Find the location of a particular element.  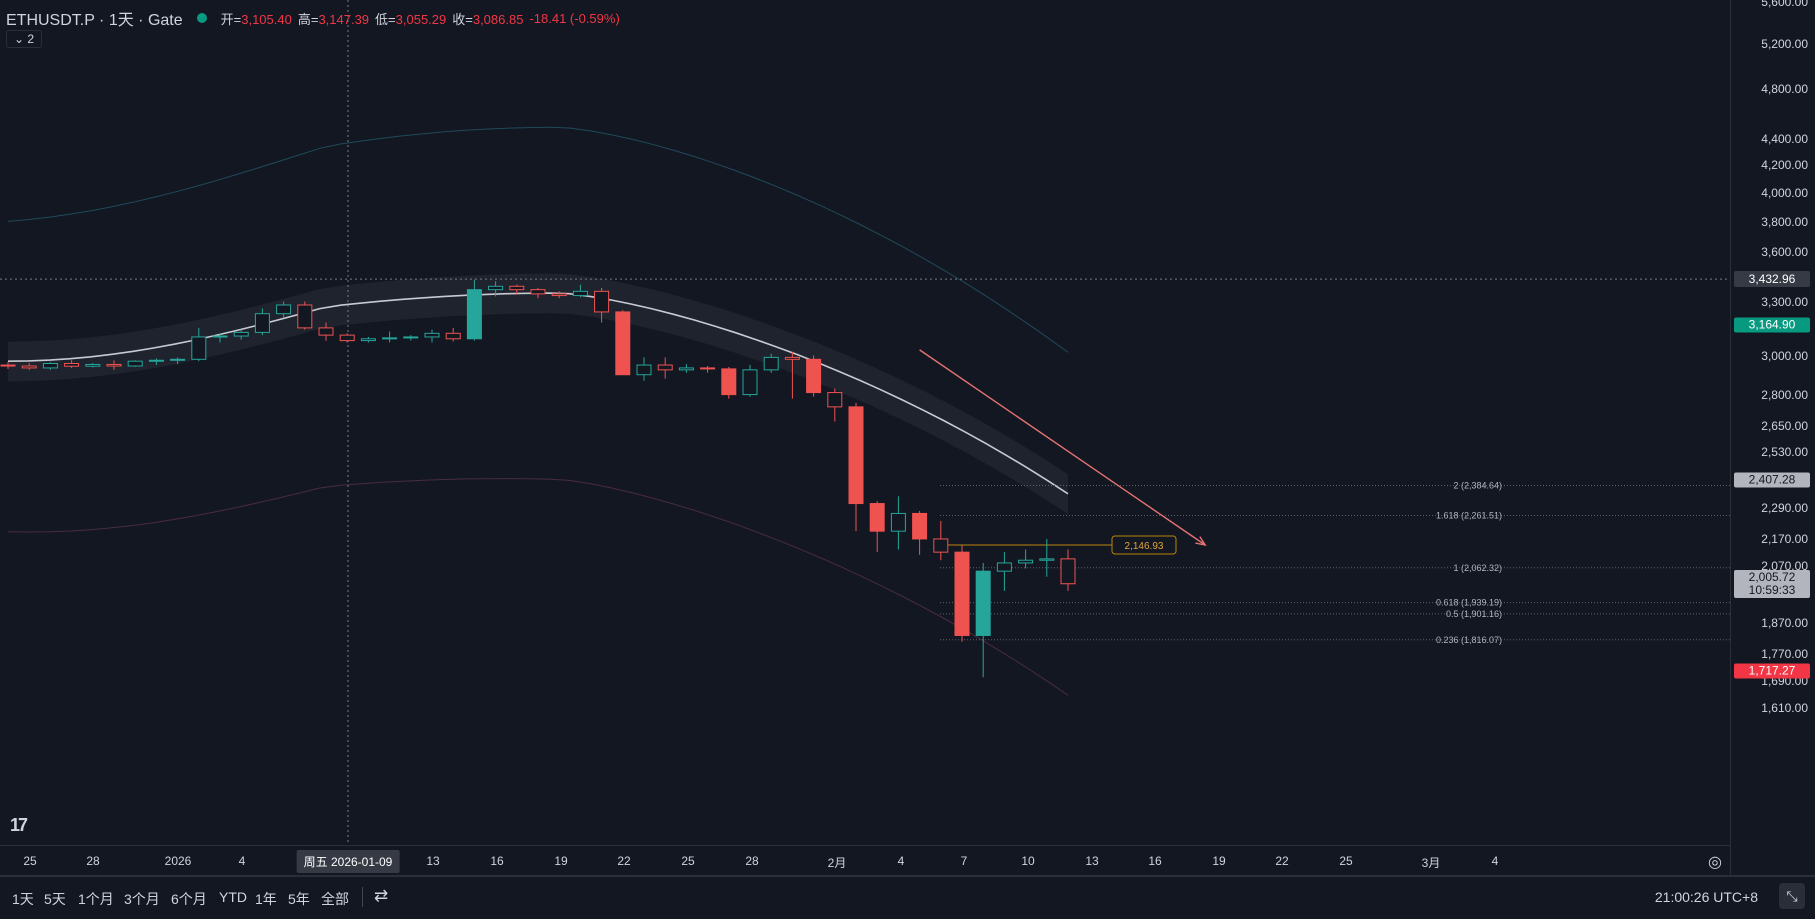

time-tick-label: 28 is located at coordinates (752, 861).